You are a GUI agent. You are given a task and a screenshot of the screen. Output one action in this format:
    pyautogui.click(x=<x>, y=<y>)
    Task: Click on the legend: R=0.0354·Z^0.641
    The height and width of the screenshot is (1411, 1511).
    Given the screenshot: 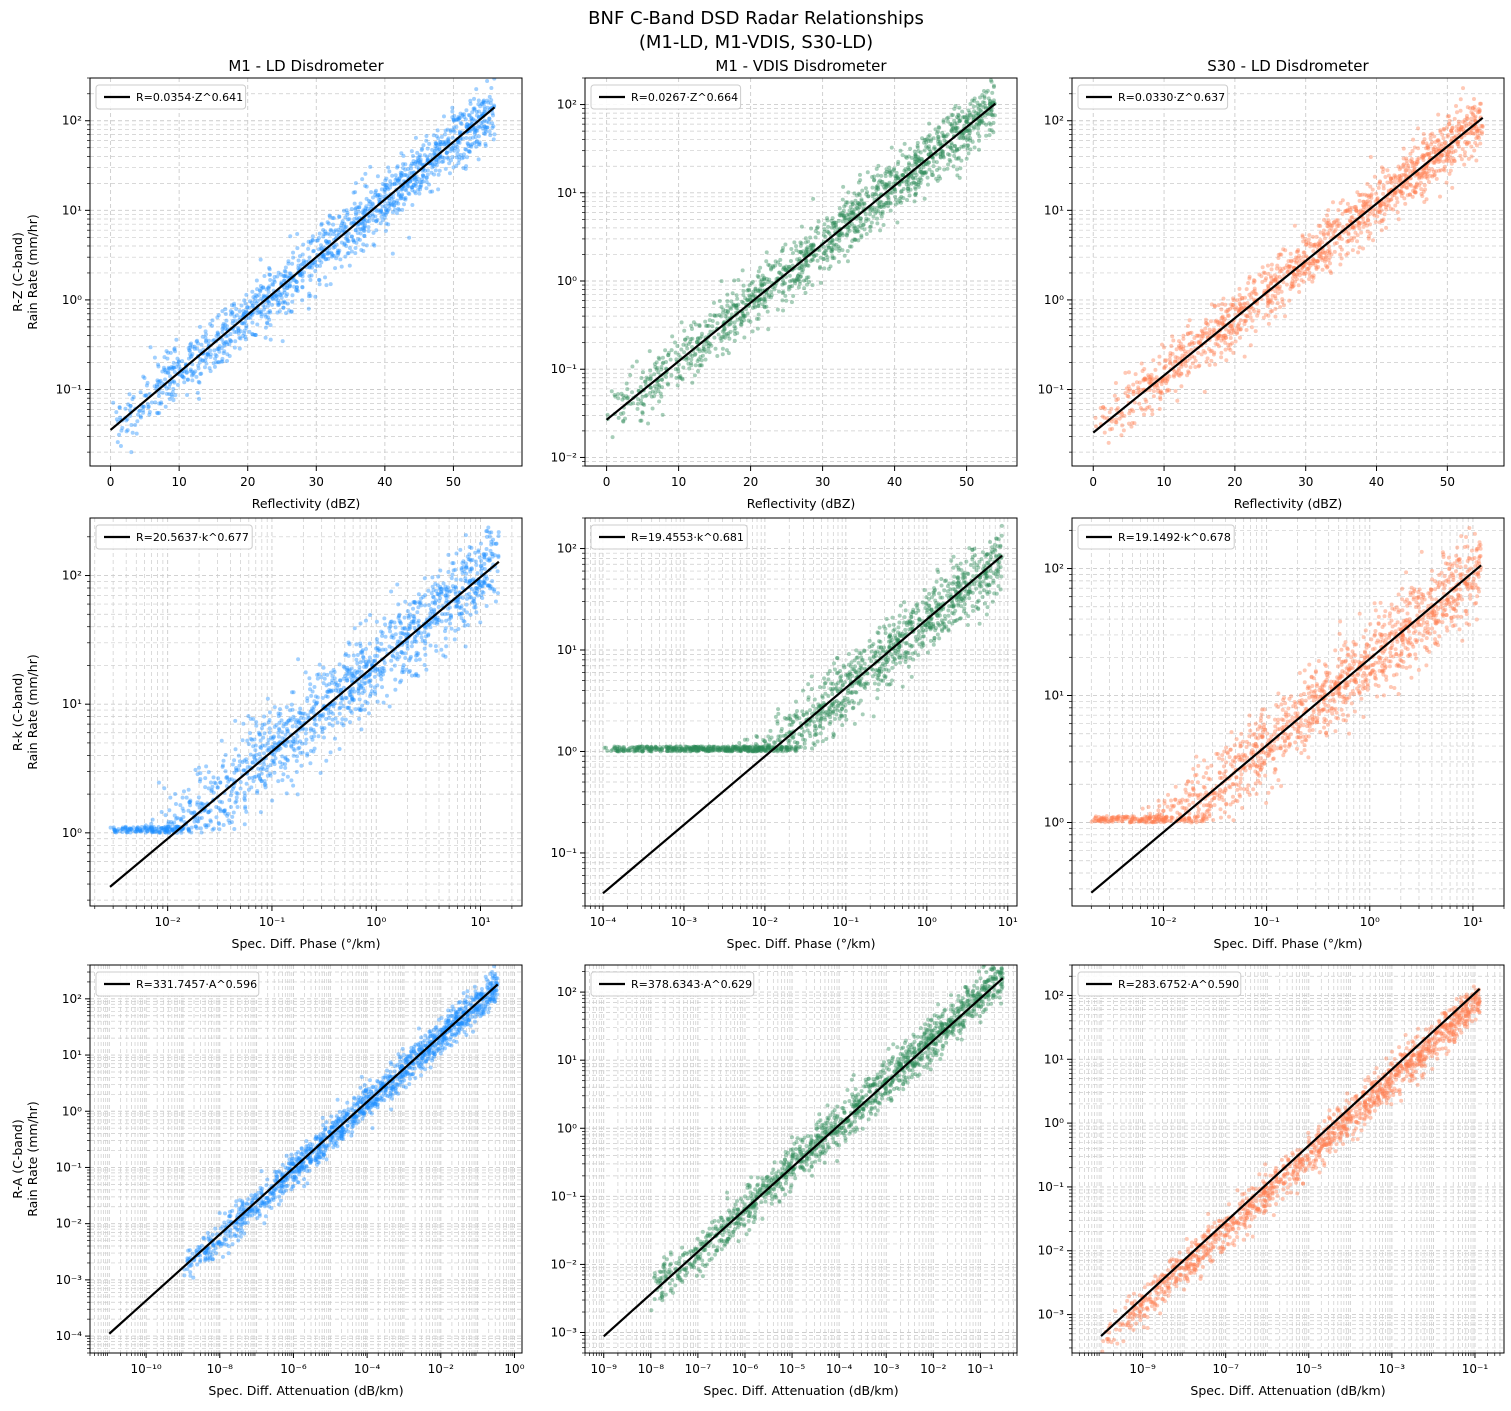 What is the action you would take?
    pyautogui.click(x=171, y=97)
    